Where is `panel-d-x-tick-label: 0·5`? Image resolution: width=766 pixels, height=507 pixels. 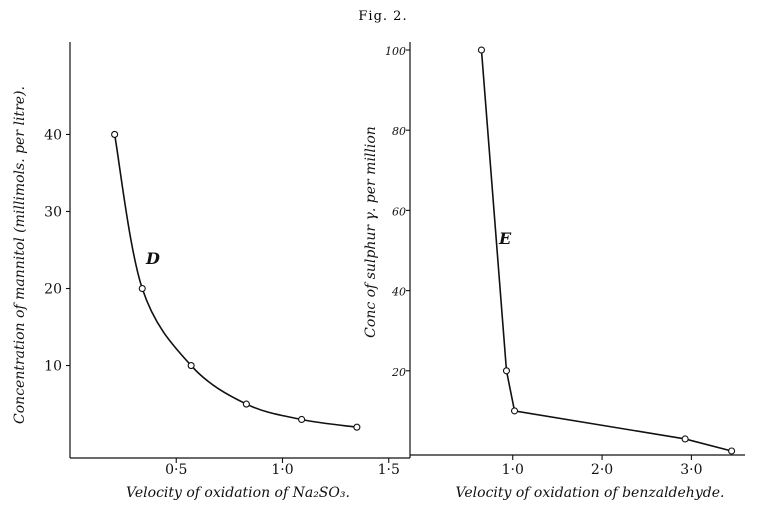 panel-d-x-tick-label: 0·5 is located at coordinates (176, 470).